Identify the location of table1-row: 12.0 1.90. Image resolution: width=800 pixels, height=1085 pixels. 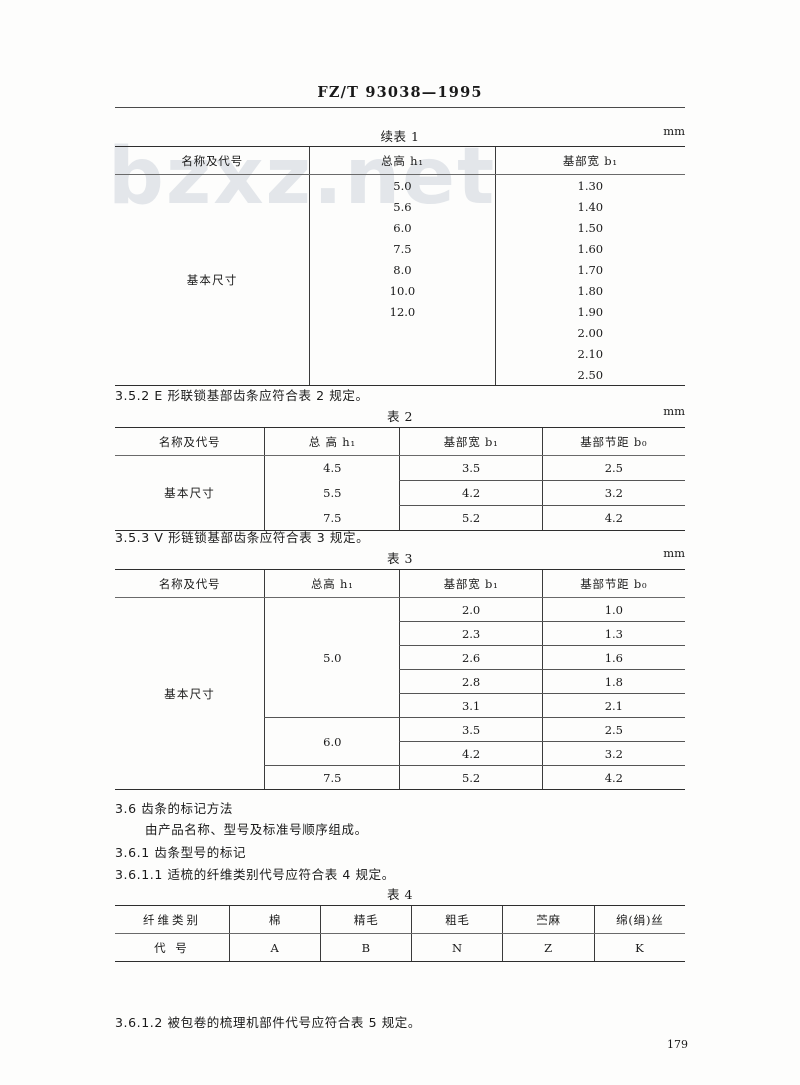
(400, 311).